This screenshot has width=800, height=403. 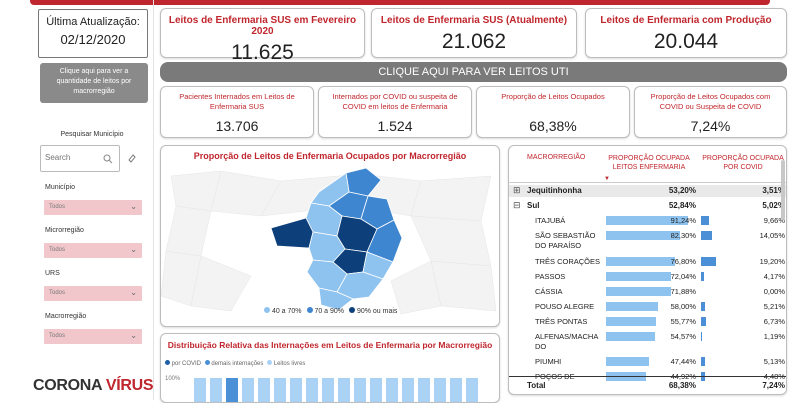 What do you see at coordinates (774, 276) in the screenshot?
I see `value-prop-covid: 4,17%` at bounding box center [774, 276].